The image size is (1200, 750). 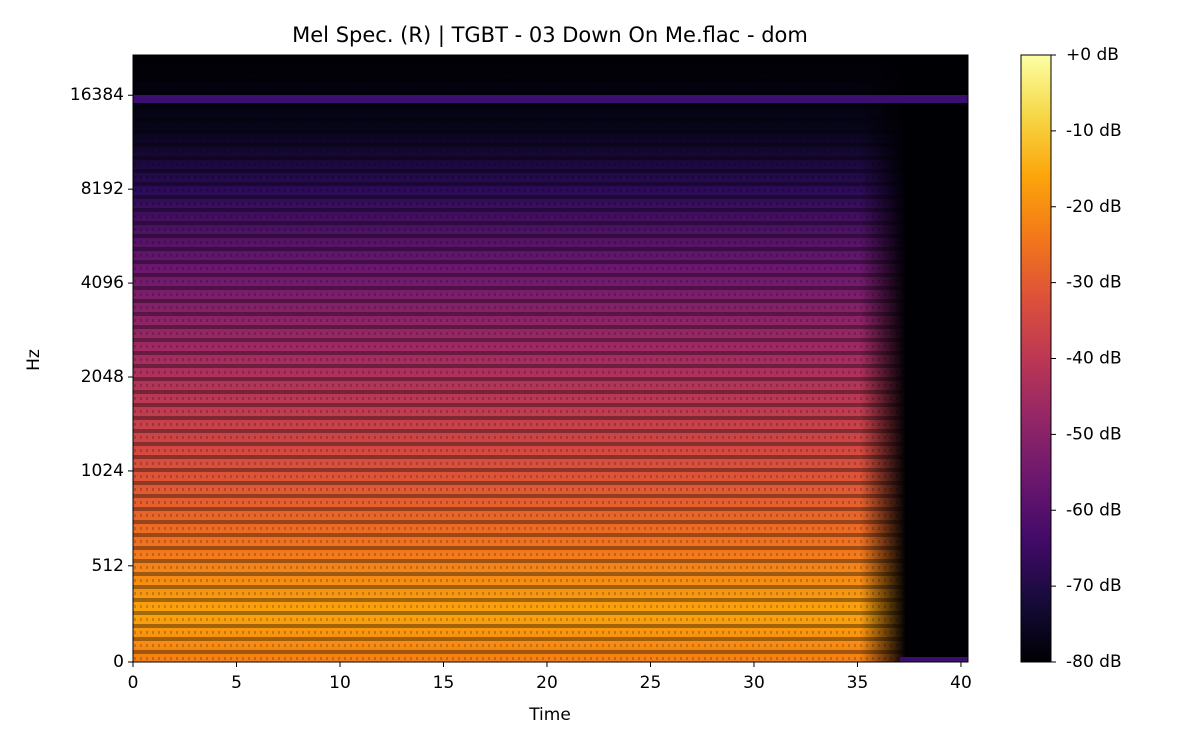 What do you see at coordinates (1036, 358) in the screenshot?
I see `colorbar` at bounding box center [1036, 358].